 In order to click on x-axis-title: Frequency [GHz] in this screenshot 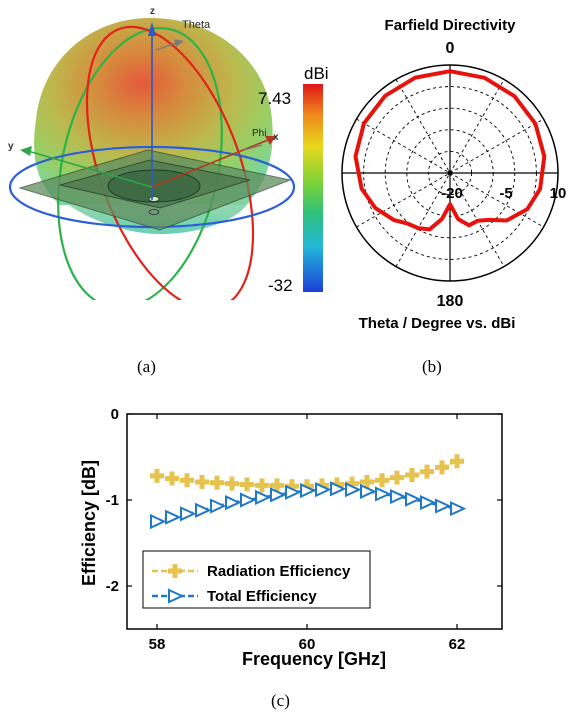, I will do `click(314, 659)`.